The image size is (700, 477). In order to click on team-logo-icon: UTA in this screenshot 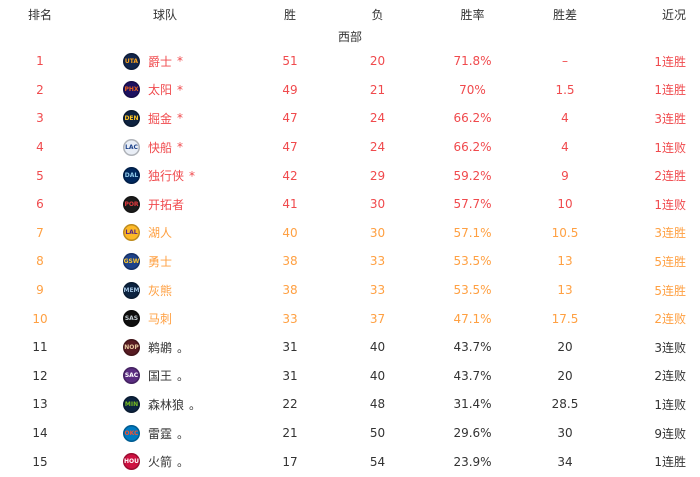, I will do `click(131, 61)`.